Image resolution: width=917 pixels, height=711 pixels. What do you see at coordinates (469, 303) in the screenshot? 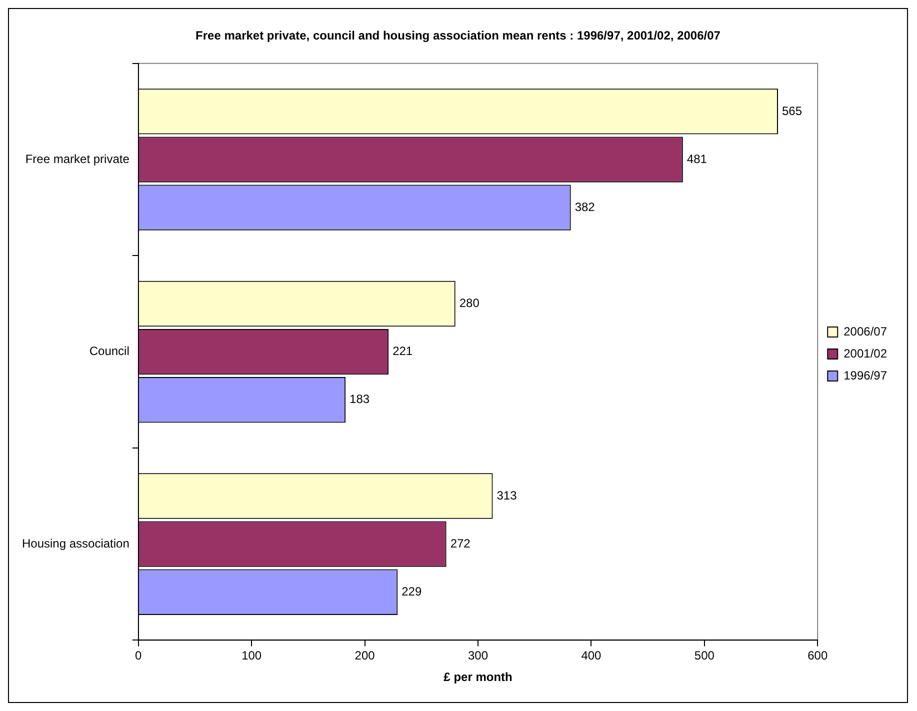
I see `data-label: 280` at bounding box center [469, 303].